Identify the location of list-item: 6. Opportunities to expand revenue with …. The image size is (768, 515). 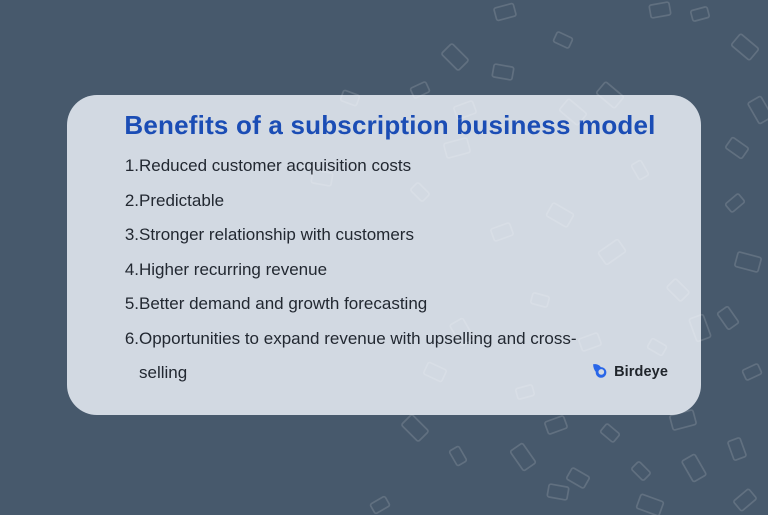
(390, 356).